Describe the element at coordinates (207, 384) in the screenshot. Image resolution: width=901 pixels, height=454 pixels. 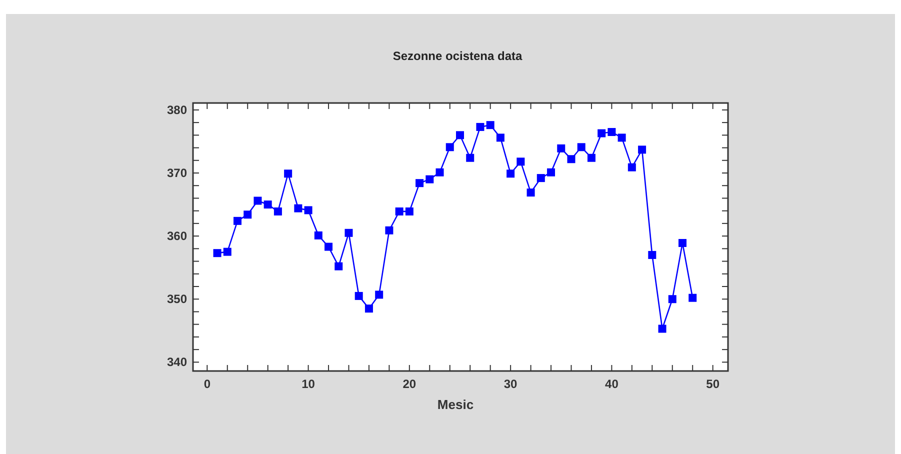
I see `x-tick-label: 0` at that location.